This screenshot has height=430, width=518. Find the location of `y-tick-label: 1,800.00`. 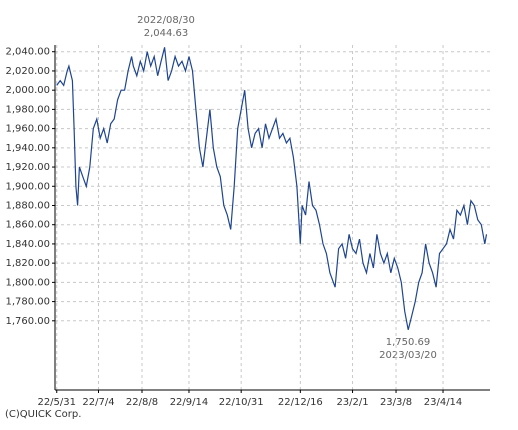

y-tick-label: 1,800.00 is located at coordinates (27, 282).